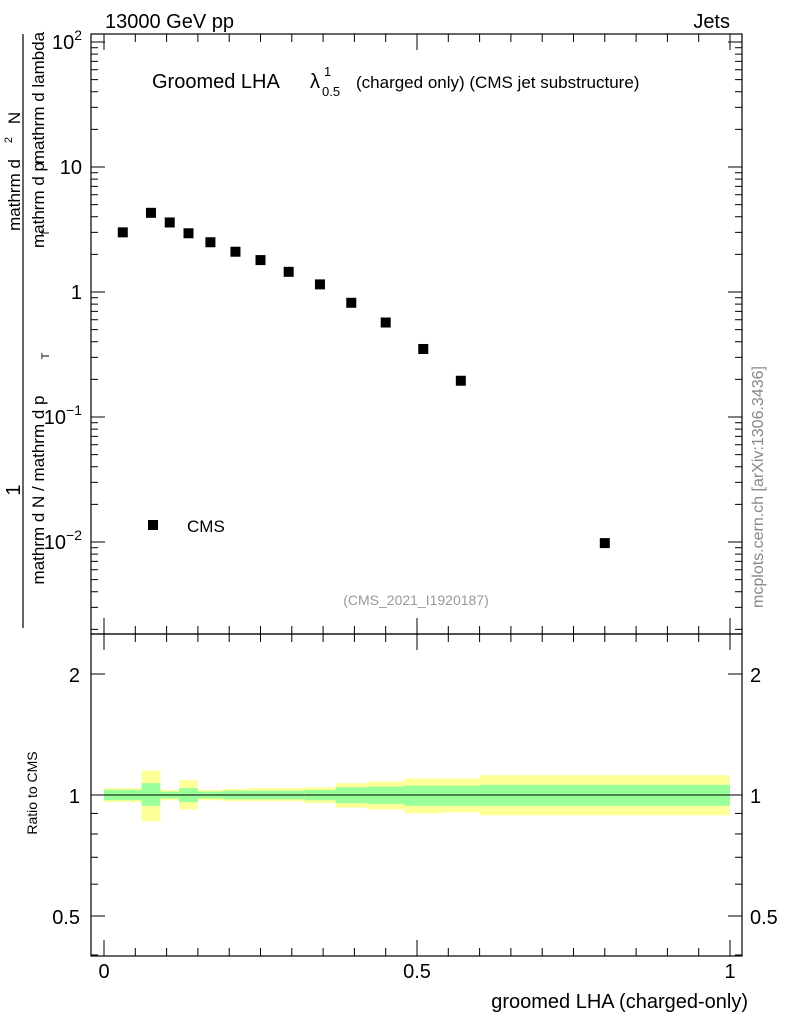 The height and width of the screenshot is (1024, 786). I want to click on x-tick-label: 0.5, so click(417, 972).